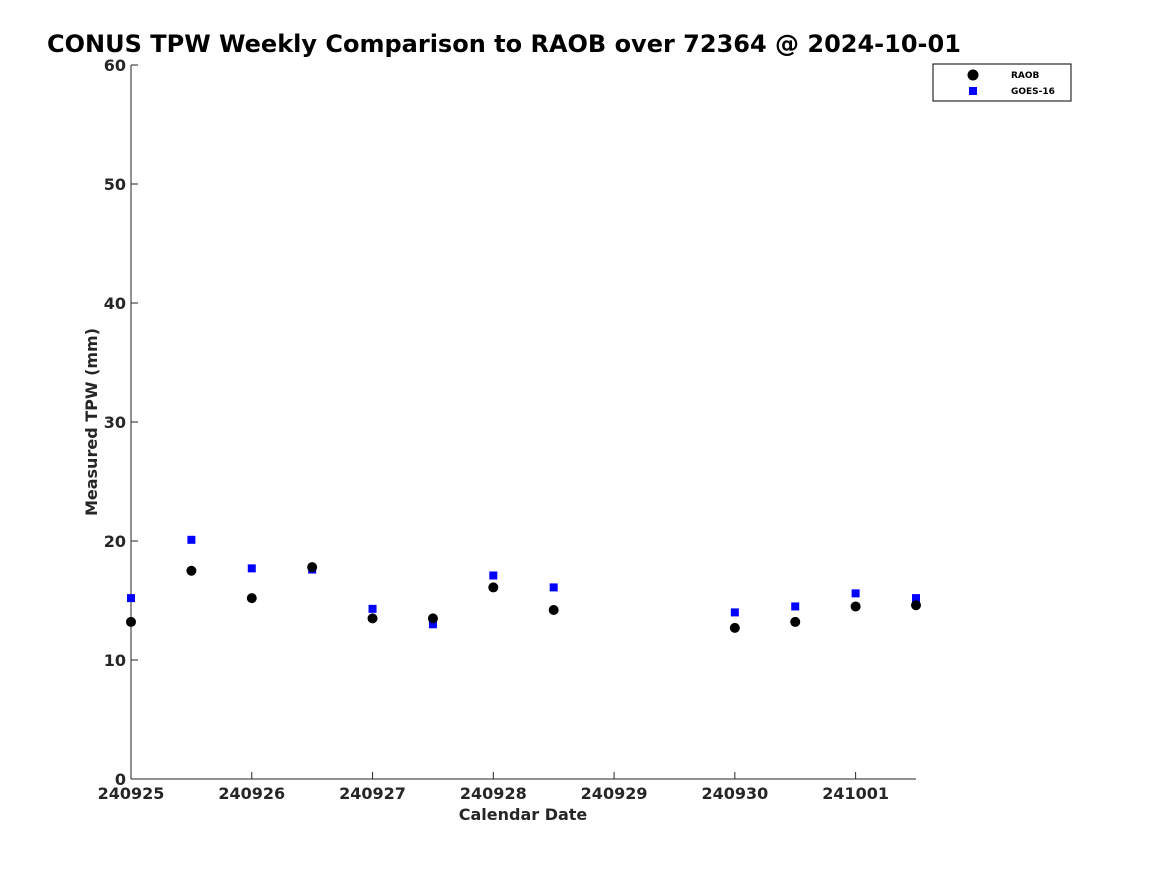 The width and height of the screenshot is (1167, 875). Describe the element at coordinates (734, 793) in the screenshot. I see `x-tick-label: 240930` at that location.